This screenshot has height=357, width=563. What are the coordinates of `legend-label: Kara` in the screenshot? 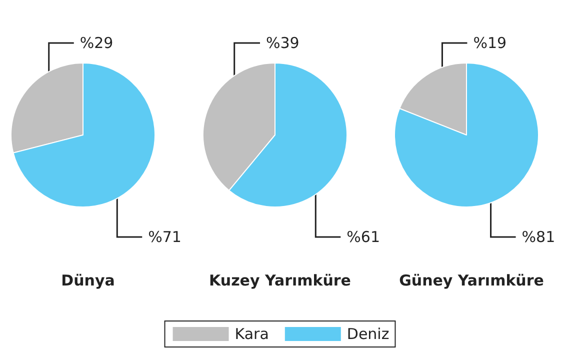 It's located at (251, 334).